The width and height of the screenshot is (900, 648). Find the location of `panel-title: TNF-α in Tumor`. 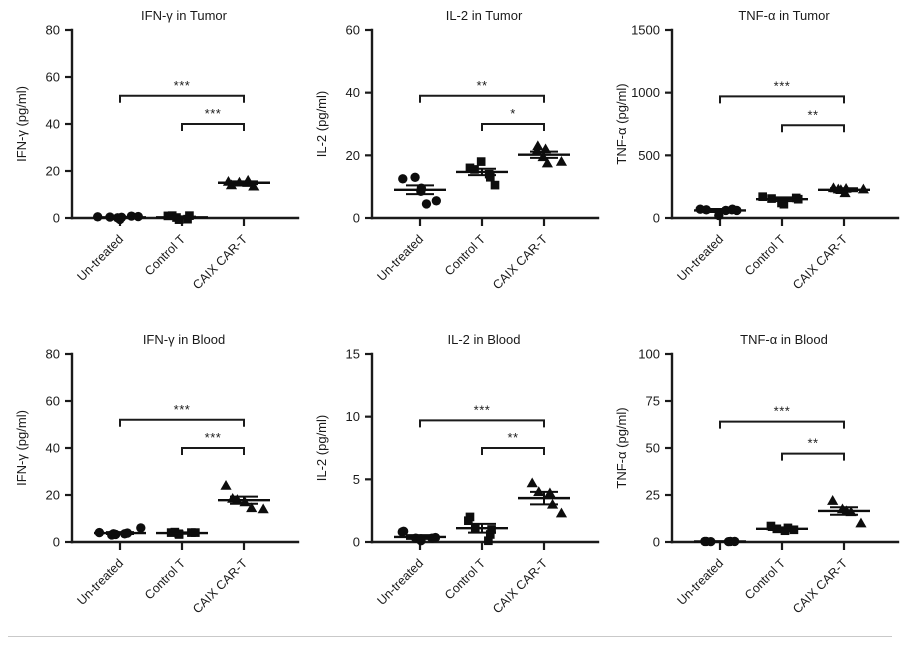

panel-title: TNF-α in Tumor is located at coordinates (784, 15).